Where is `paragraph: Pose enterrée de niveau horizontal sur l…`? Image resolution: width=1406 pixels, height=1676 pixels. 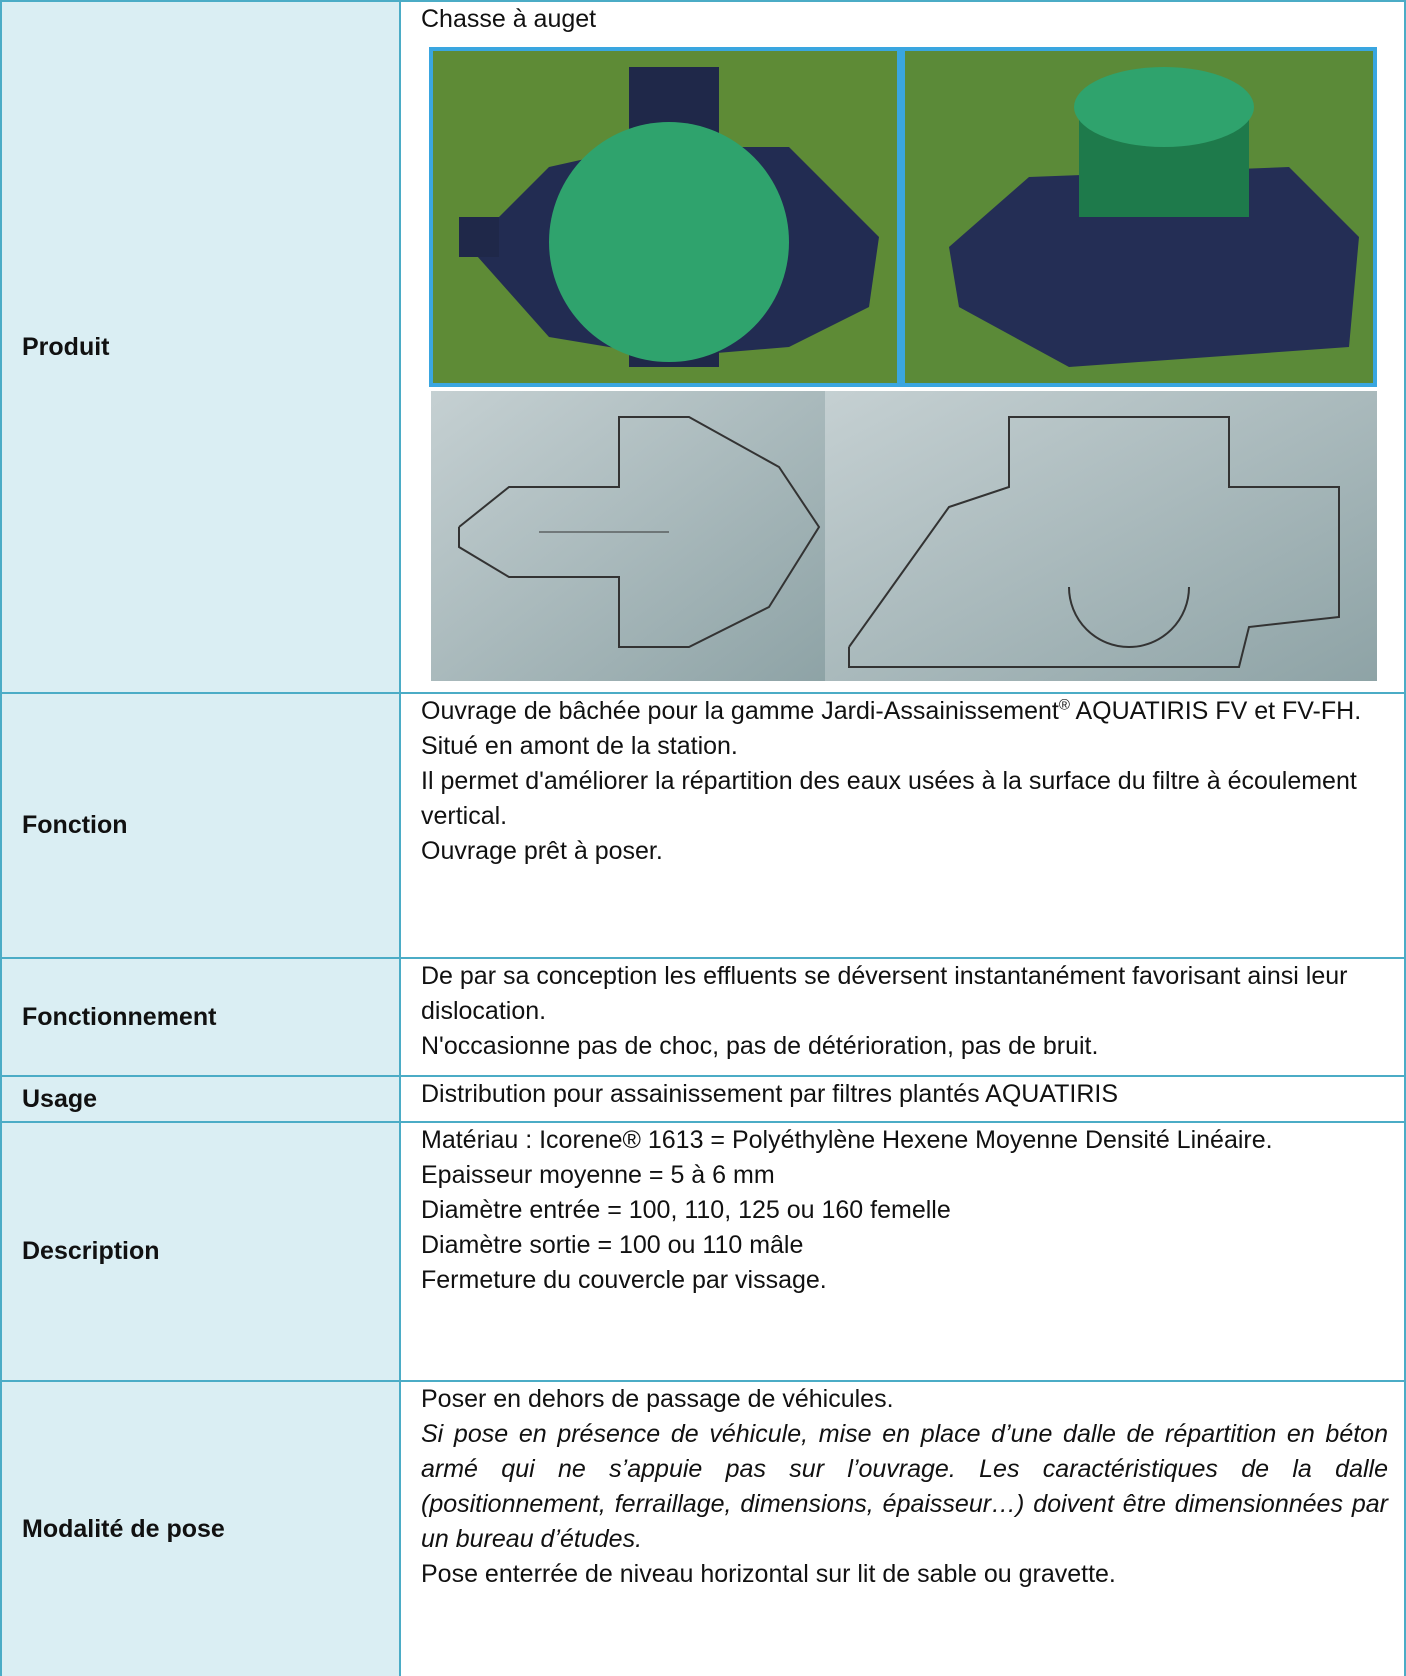 paragraph: Pose enterrée de niveau horizontal sur l… is located at coordinates (768, 1574).